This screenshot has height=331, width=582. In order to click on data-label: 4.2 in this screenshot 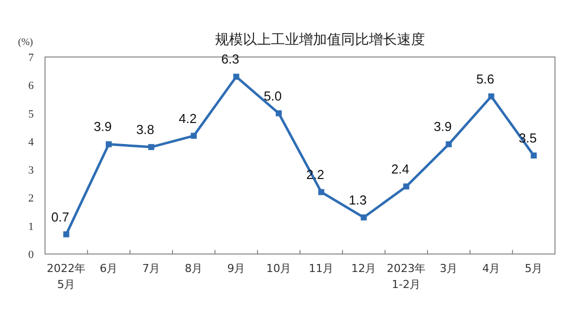, I will do `click(187, 118)`.